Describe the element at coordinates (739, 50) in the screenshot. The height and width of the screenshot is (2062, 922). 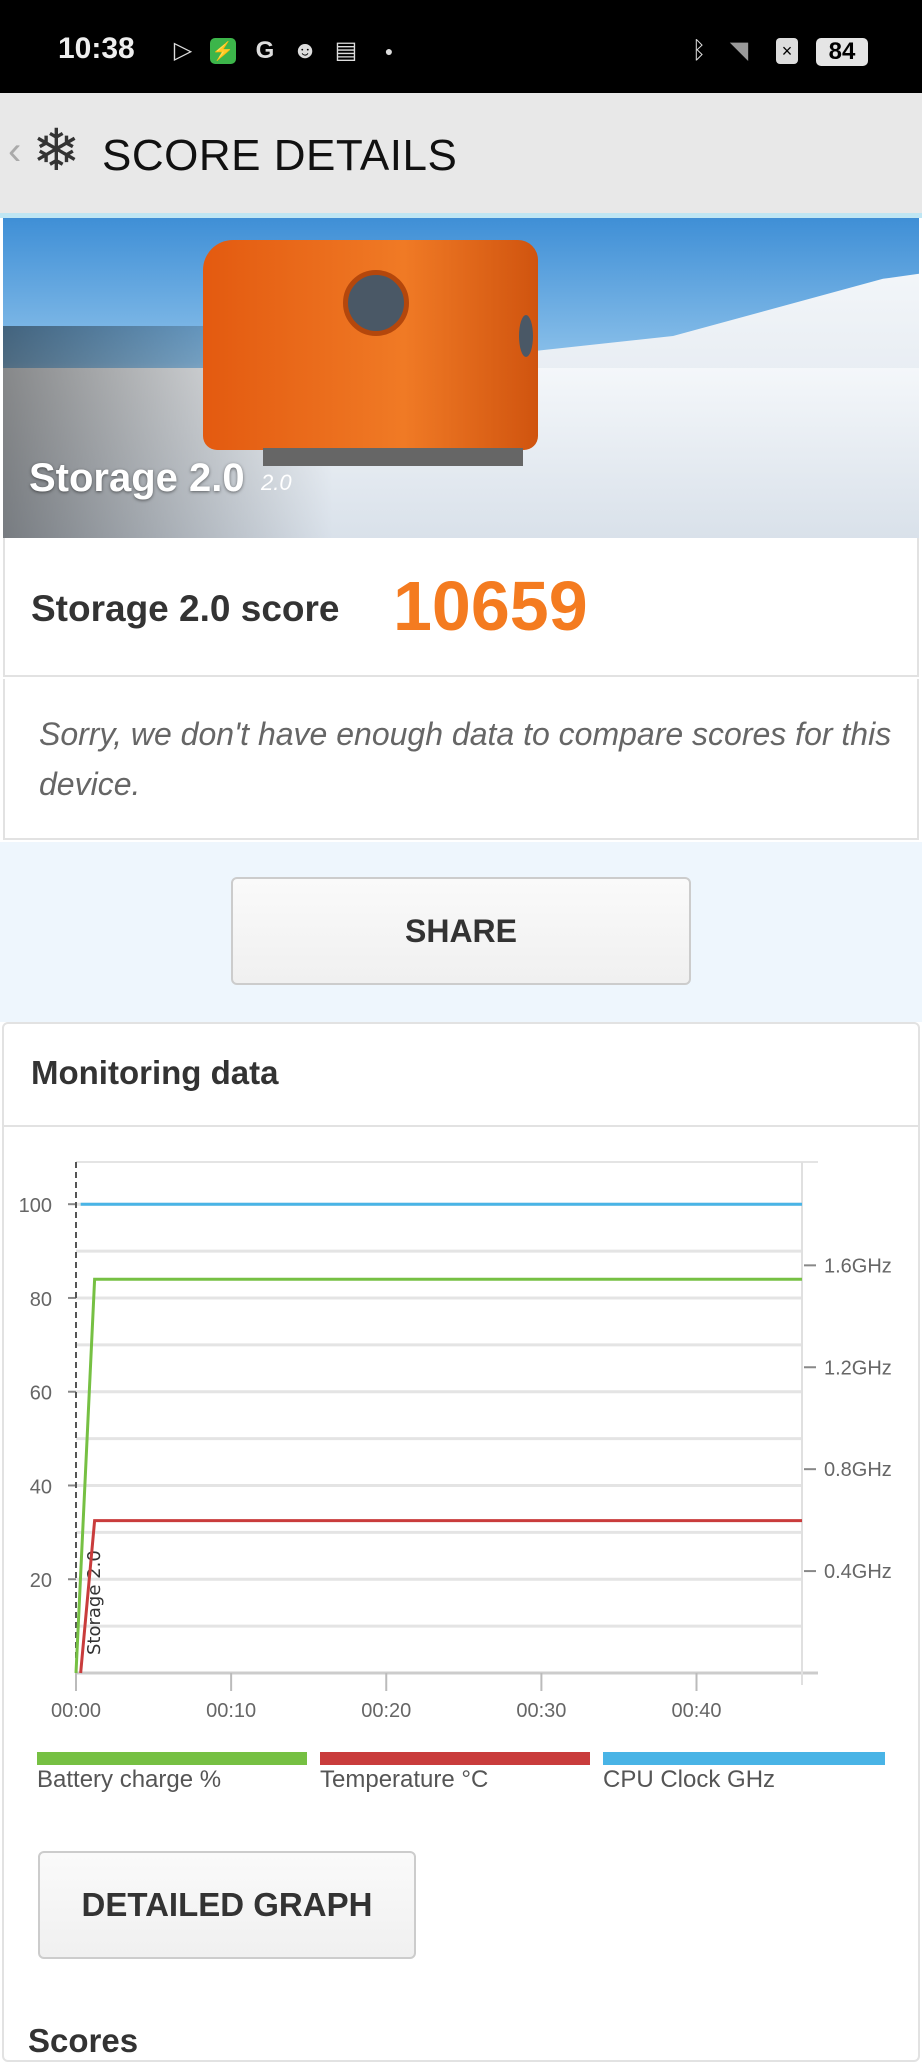
I see `wifi-icon: ◥` at that location.